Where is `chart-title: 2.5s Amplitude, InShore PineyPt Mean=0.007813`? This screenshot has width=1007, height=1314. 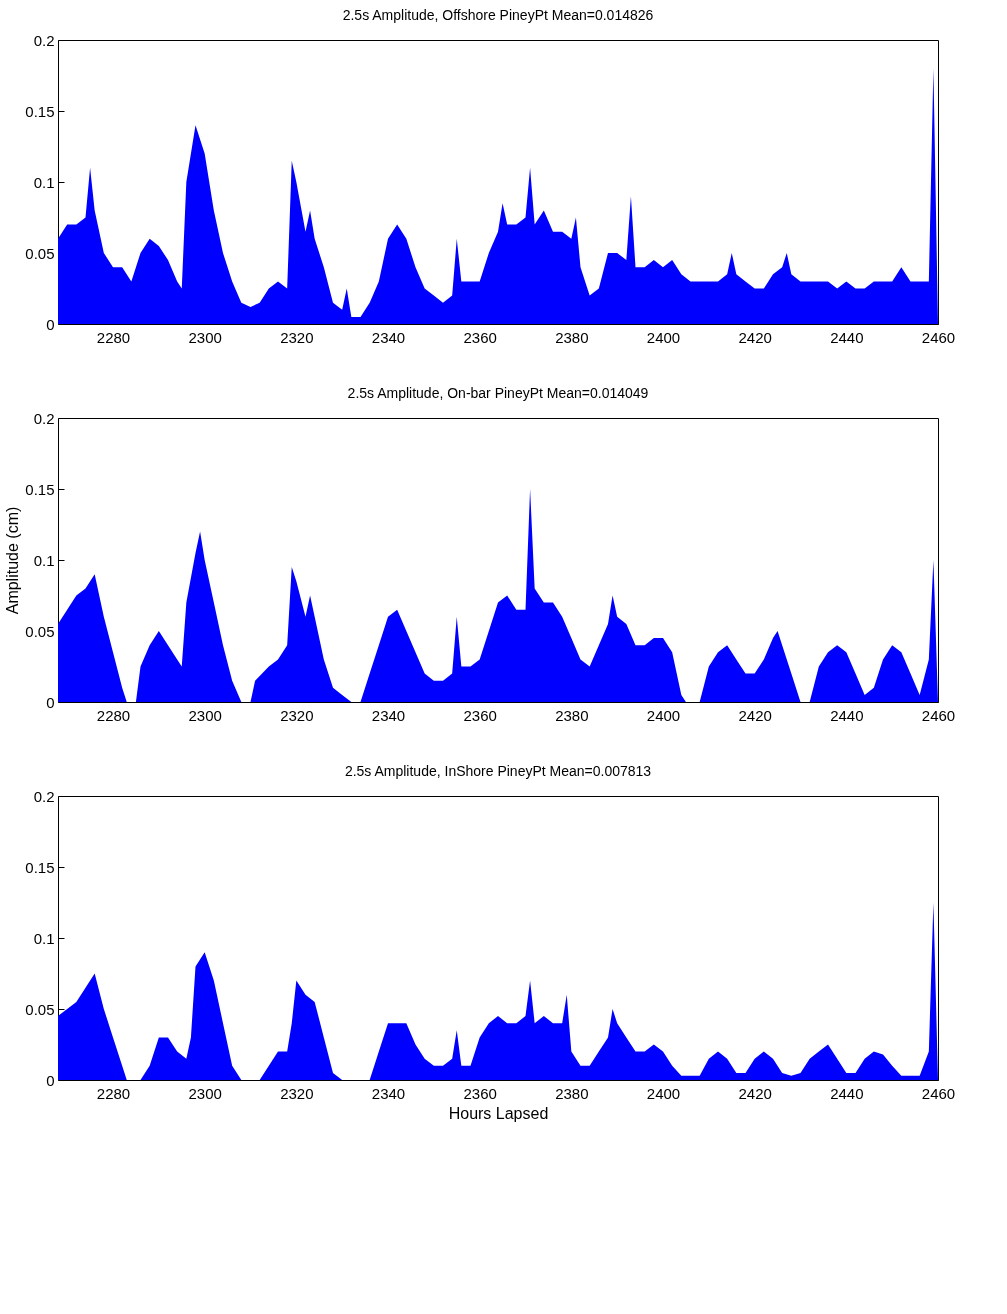
chart-title: 2.5s Amplitude, InShore PineyPt Mean=0.007813 is located at coordinates (498, 771).